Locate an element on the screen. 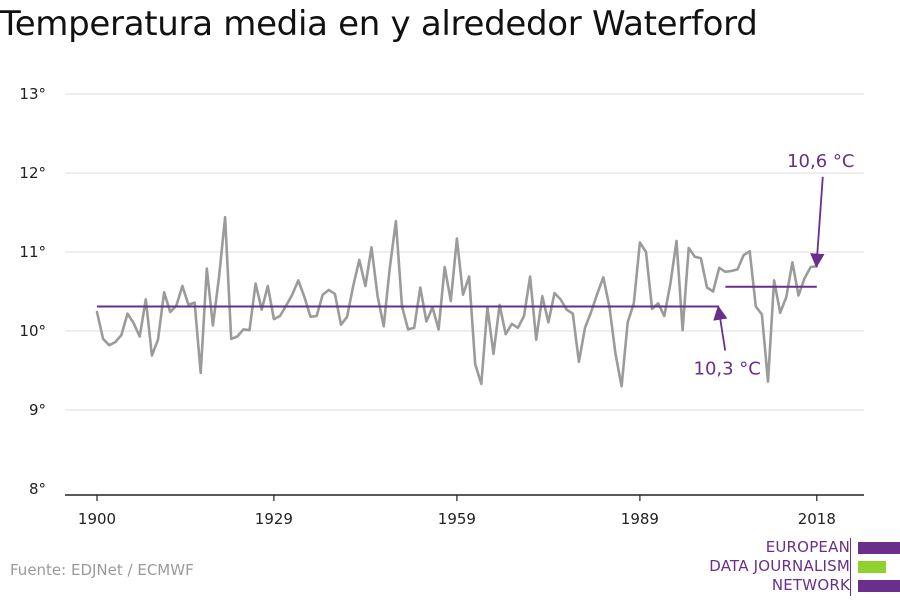  x-tick-label: 1900 is located at coordinates (97, 519).